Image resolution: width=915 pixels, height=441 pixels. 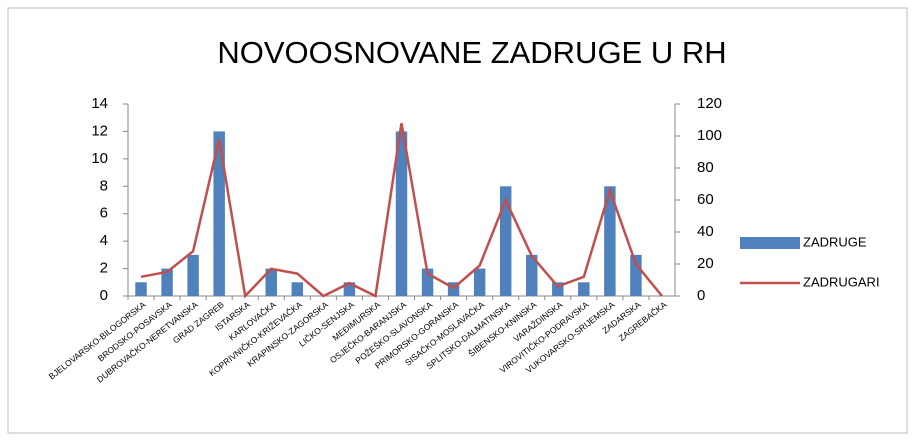 What do you see at coordinates (705, 167) in the screenshot?
I see `y2-tick-label: 80` at bounding box center [705, 167].